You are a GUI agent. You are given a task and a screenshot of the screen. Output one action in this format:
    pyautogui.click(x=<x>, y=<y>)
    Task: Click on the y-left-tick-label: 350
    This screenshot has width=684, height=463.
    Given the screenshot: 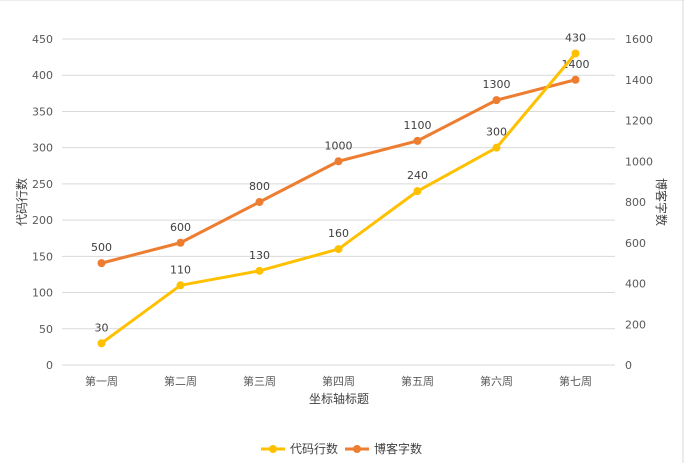 What is the action you would take?
    pyautogui.click(x=42, y=111)
    